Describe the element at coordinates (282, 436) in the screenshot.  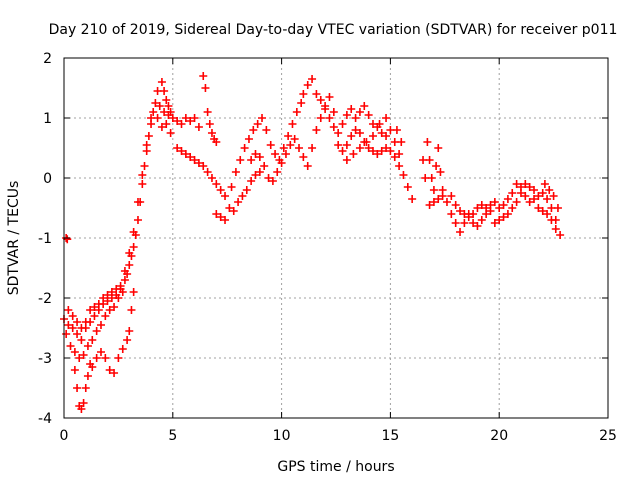
I see `x-tick-label: 10` at that location.